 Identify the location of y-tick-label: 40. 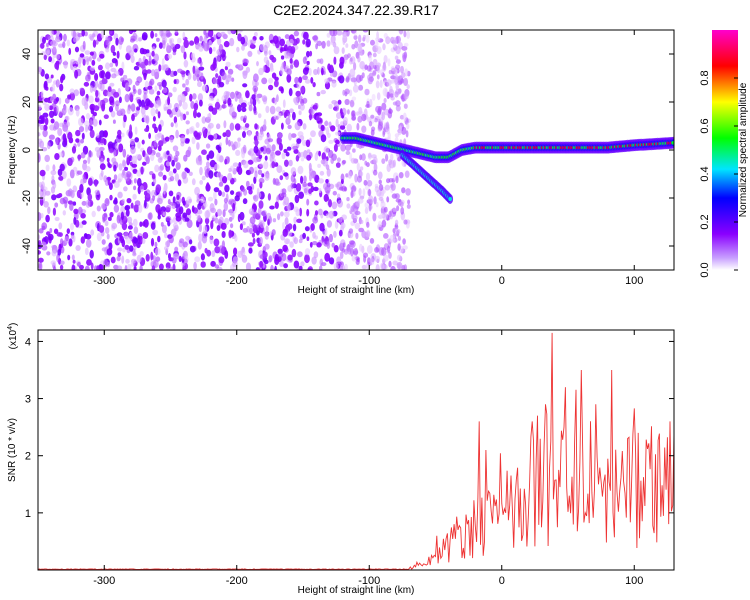
(27, 54).